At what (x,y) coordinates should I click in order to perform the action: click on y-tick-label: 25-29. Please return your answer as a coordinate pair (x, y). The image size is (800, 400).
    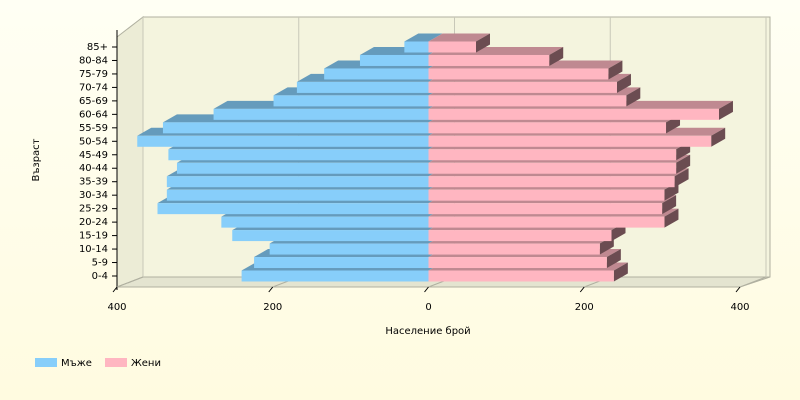
    Looking at the image, I should click on (93, 209).